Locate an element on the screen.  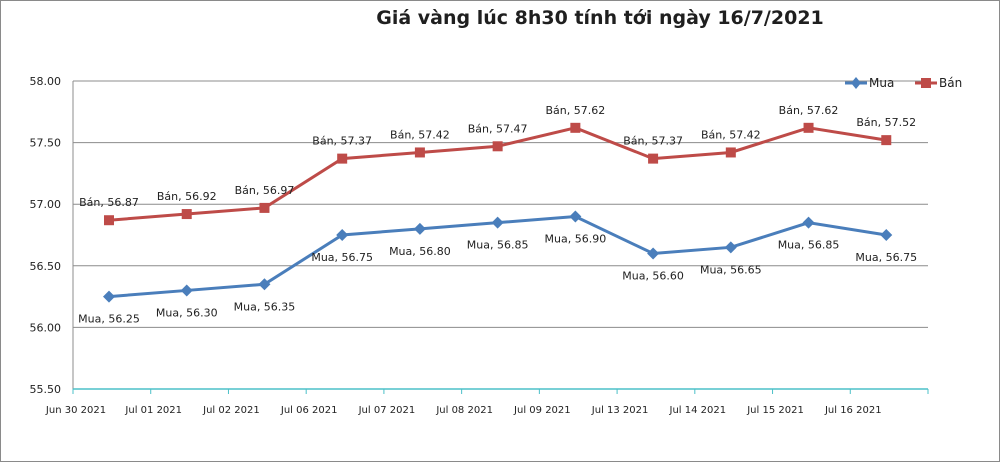
data-label: Mua, 56.80 is located at coordinates (420, 251).